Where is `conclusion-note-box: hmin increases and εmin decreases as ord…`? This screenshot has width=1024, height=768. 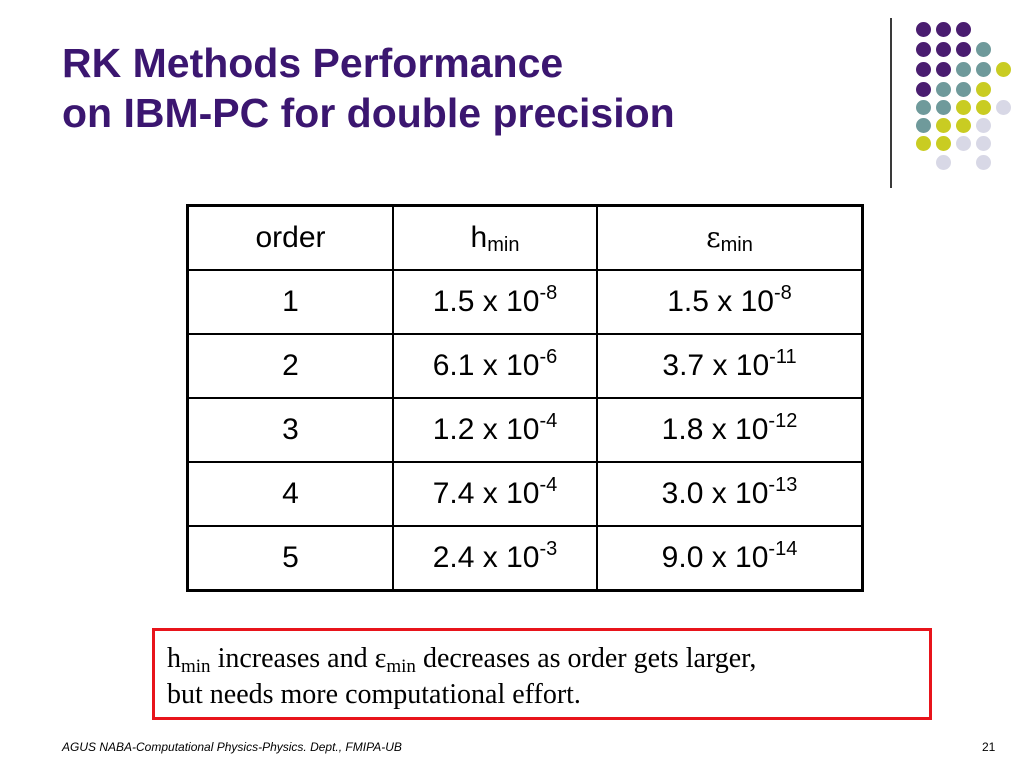 conclusion-note-box: hmin increases and εmin decreases as ord… is located at coordinates (542, 674).